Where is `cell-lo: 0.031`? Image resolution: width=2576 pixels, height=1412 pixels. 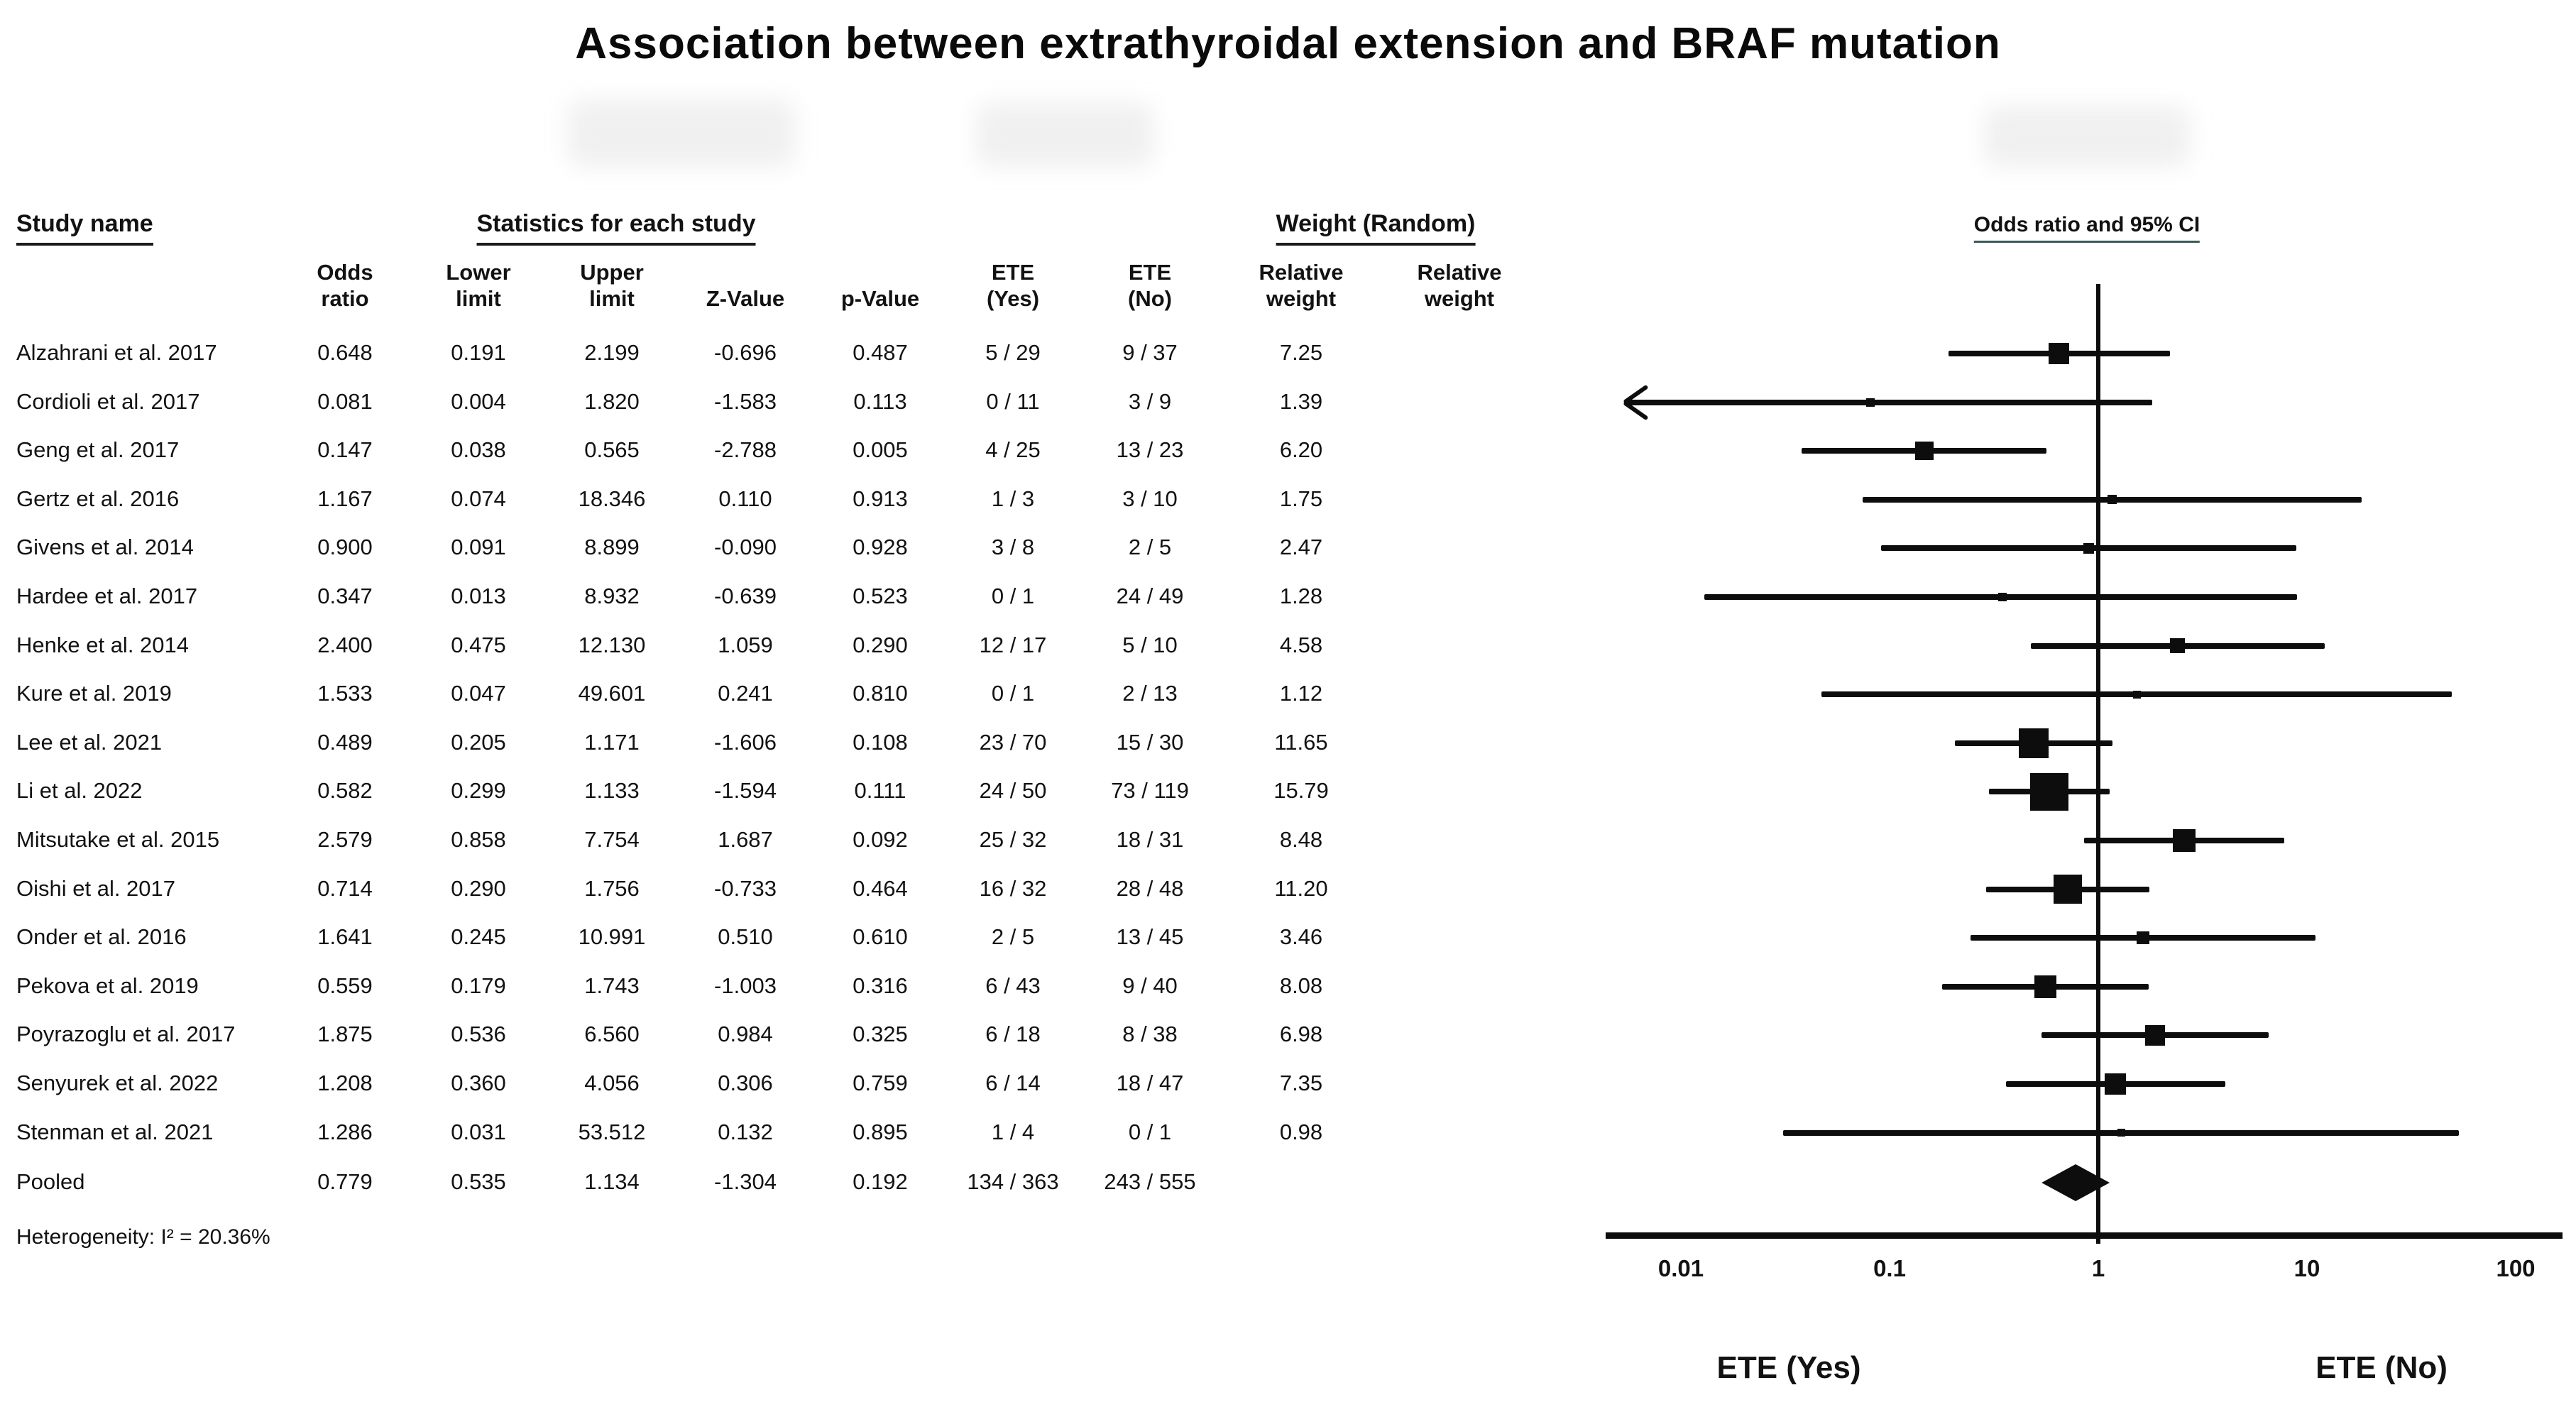 cell-lo: 0.031 is located at coordinates (478, 1131).